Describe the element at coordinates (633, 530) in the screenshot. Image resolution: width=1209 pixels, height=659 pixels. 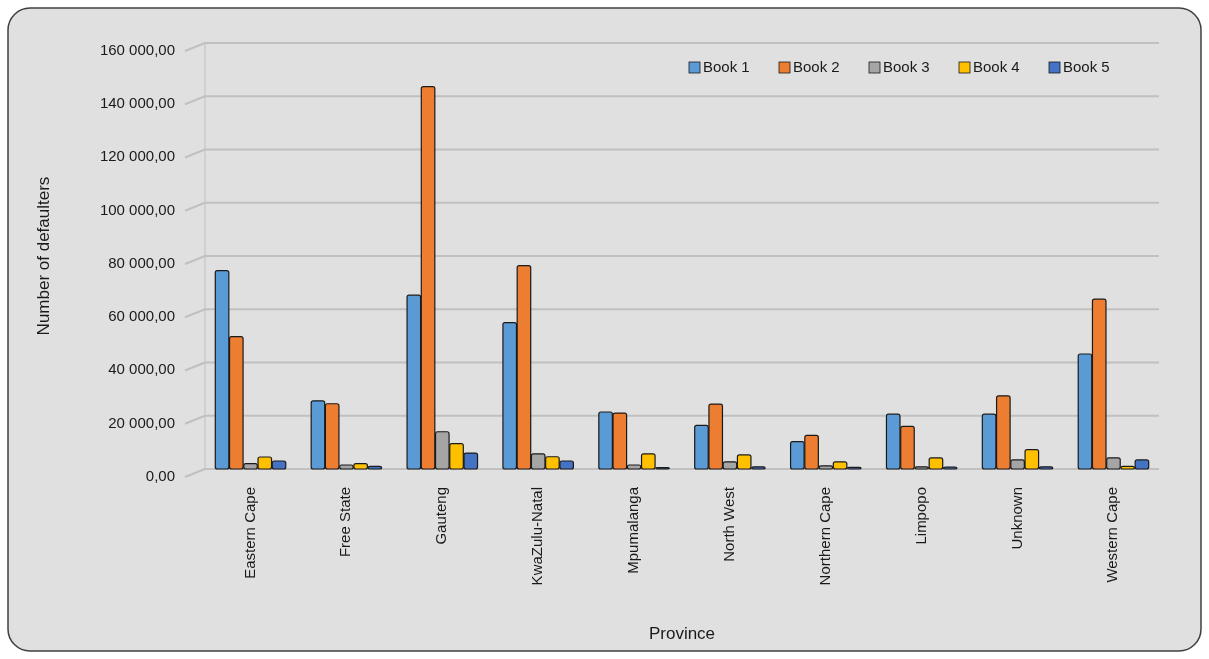
I see `x-tick-label: Mpumalanga` at that location.